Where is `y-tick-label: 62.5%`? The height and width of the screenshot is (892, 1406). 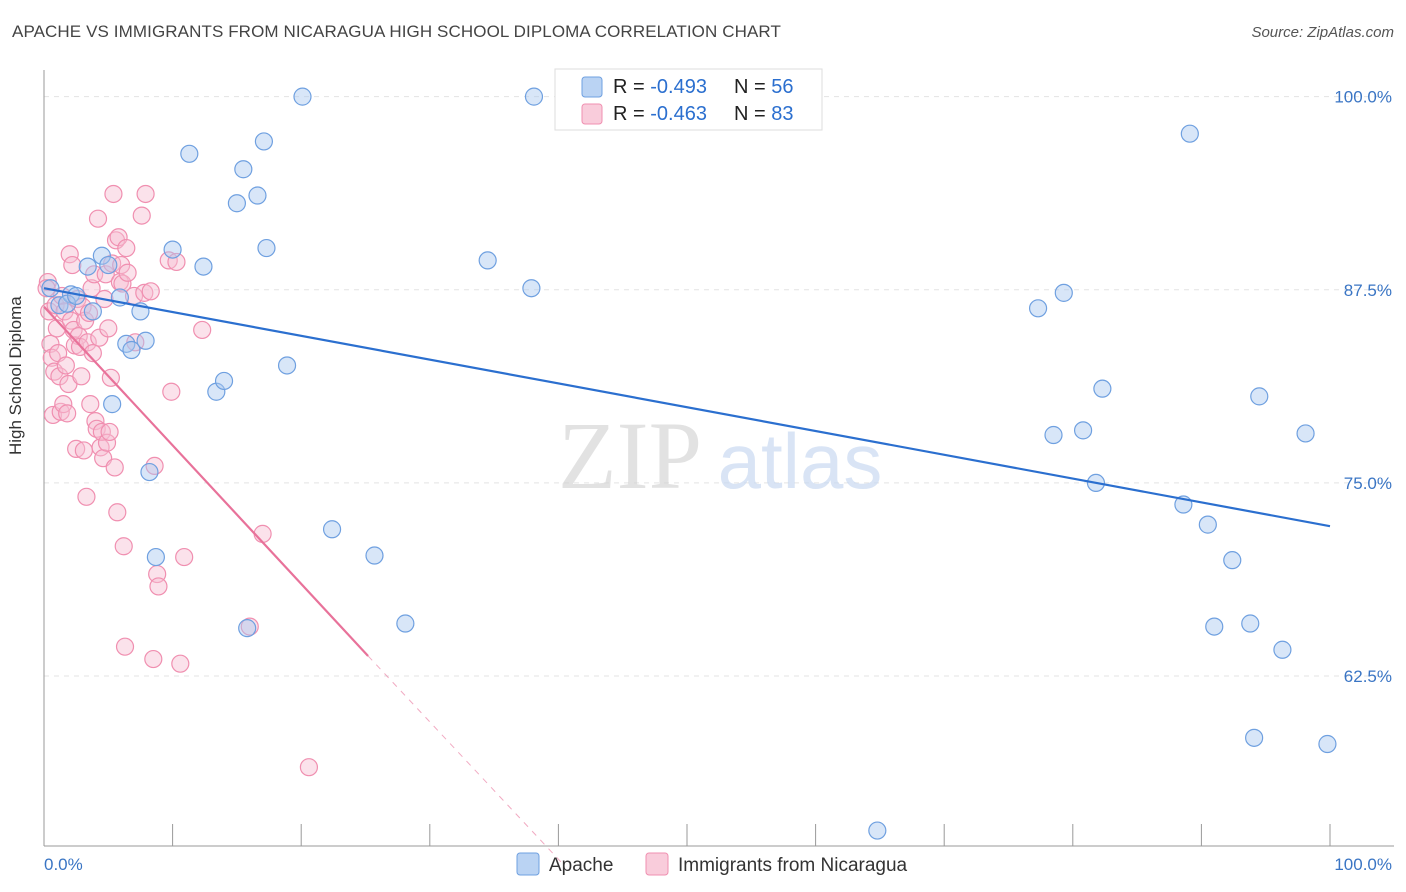 y-tick-label: 62.5% is located at coordinates (1368, 676).